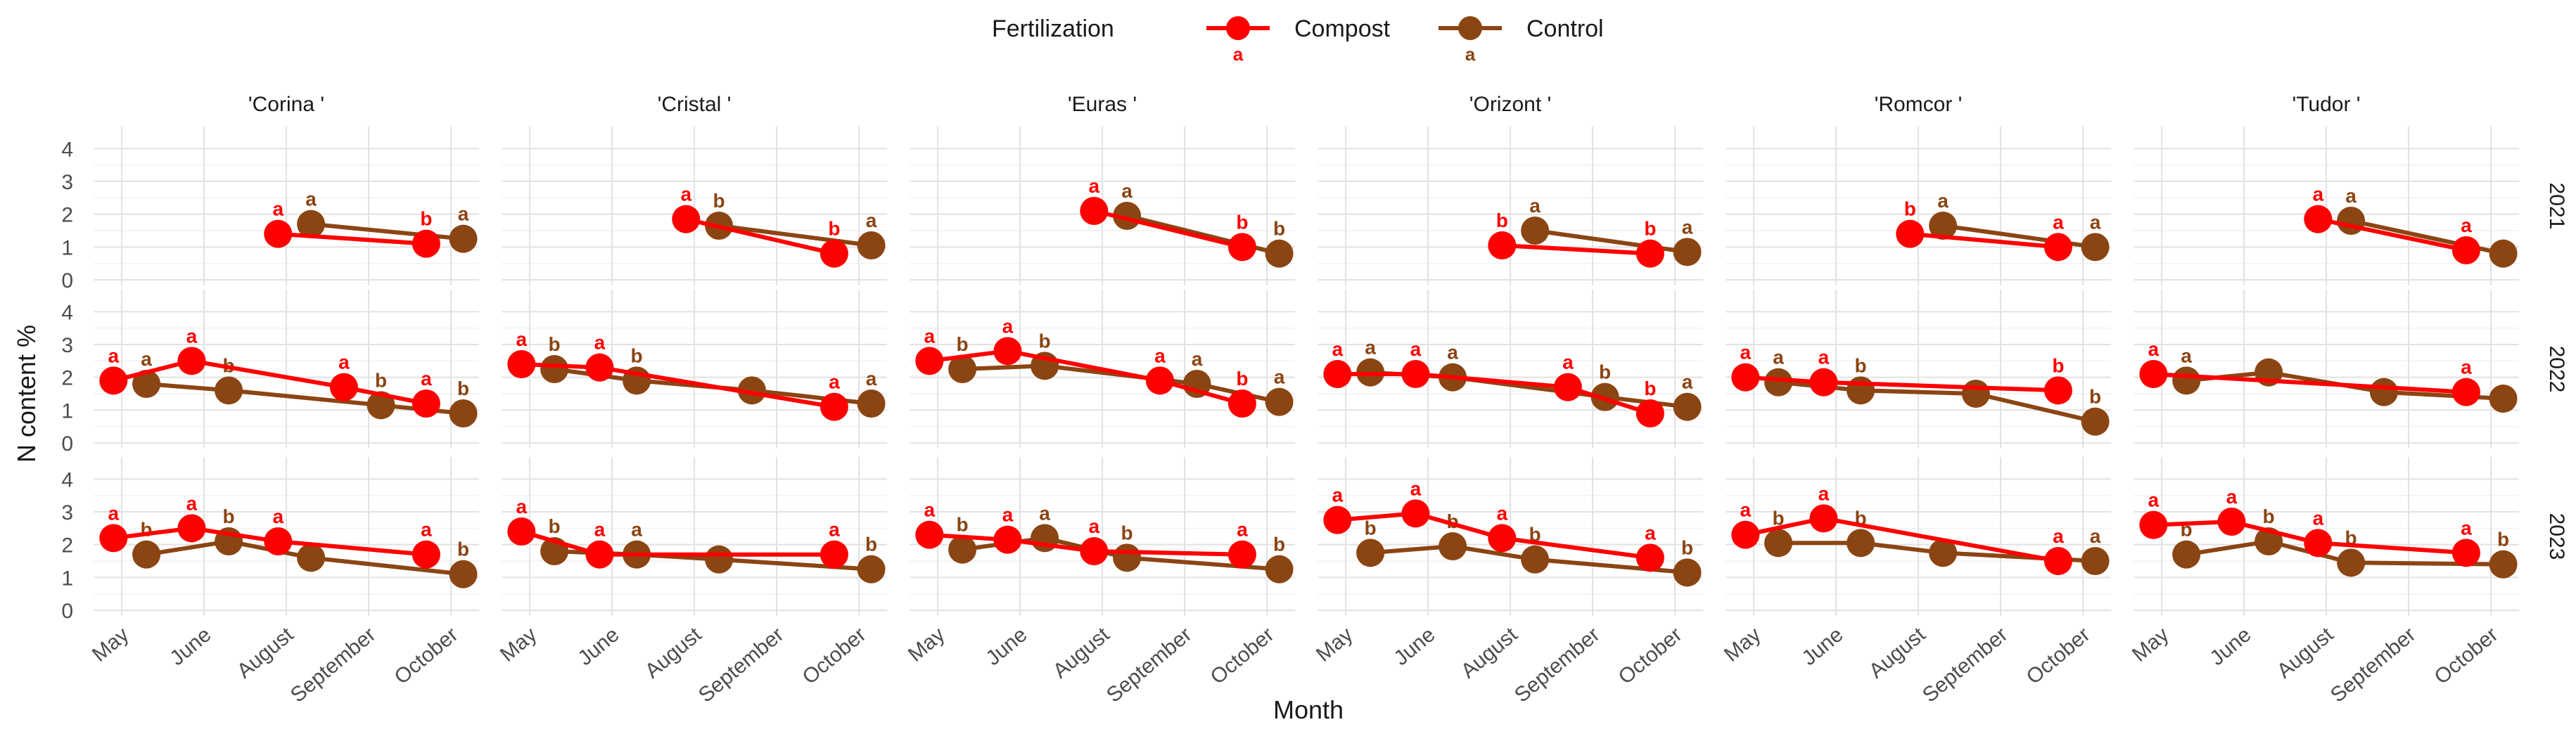 This screenshot has width=2576, height=734. Describe the element at coordinates (26, 394) in the screenshot. I see `y-axis-title: N content %` at that location.